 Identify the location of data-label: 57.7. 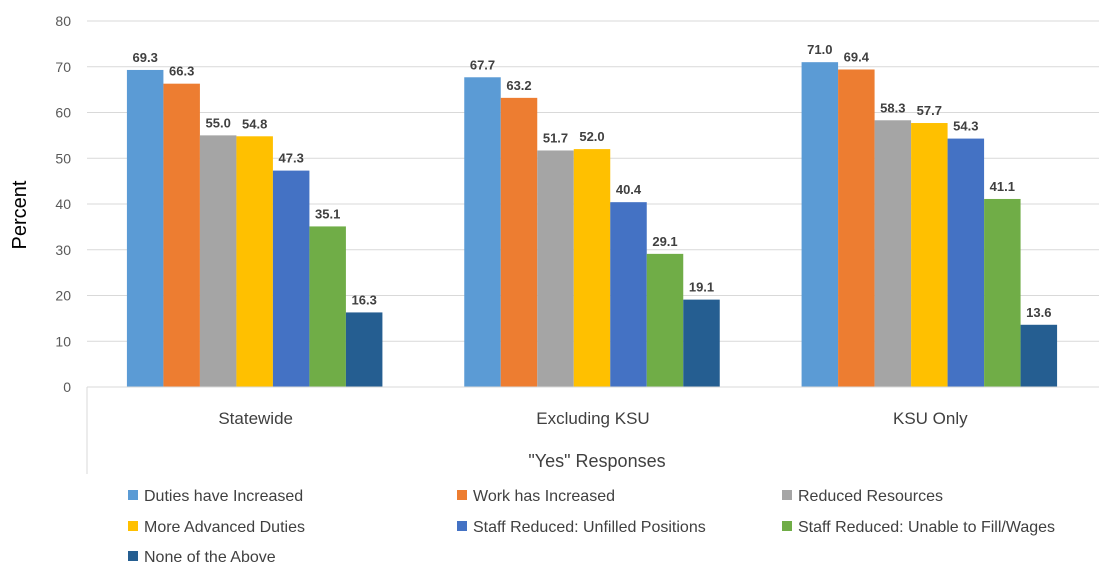
(929, 110).